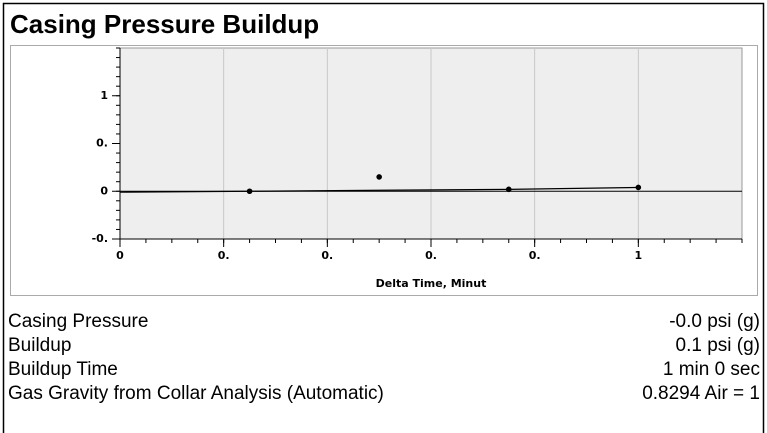 The height and width of the screenshot is (433, 767). Describe the element at coordinates (120, 255) in the screenshot. I see `x-tick-label: 0` at that location.